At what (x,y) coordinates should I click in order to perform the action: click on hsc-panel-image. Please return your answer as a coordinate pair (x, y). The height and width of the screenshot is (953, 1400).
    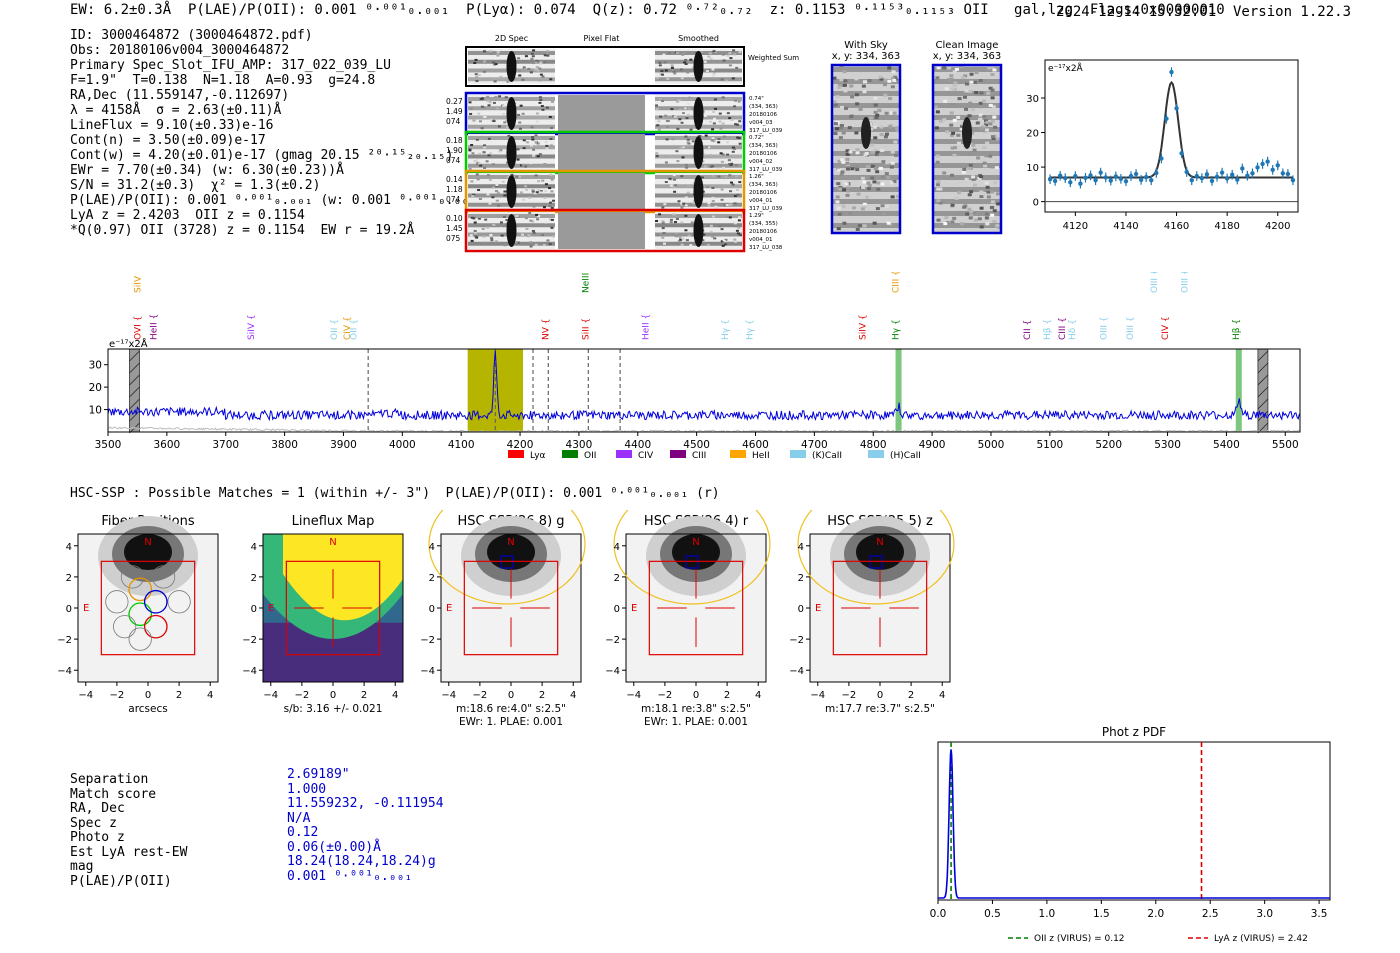
    Looking at the image, I should click on (333, 608).